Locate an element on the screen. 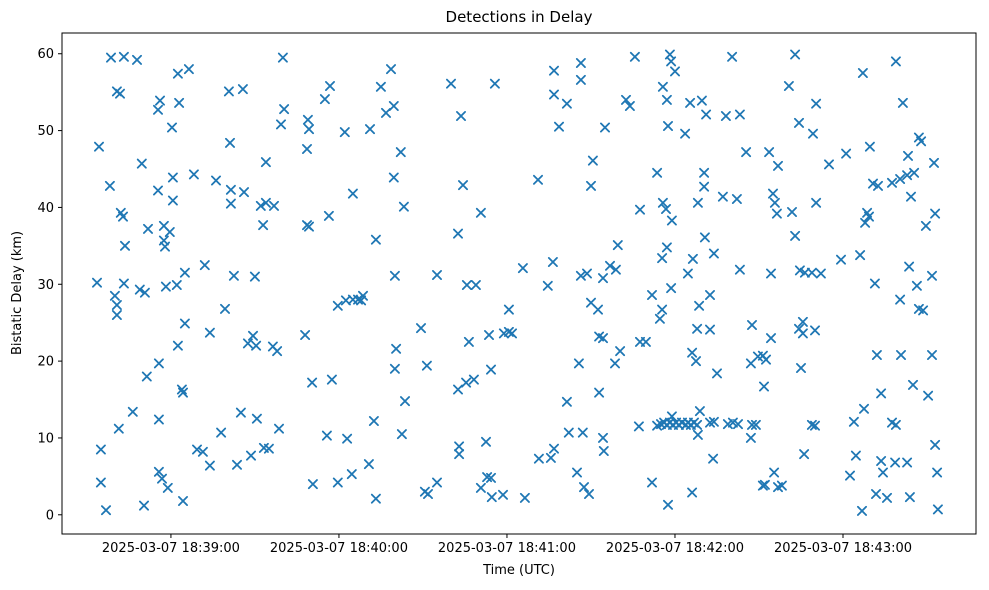 The image size is (989, 590). x-tick-label: 2025-03-07 18:39:00 is located at coordinates (171, 548).